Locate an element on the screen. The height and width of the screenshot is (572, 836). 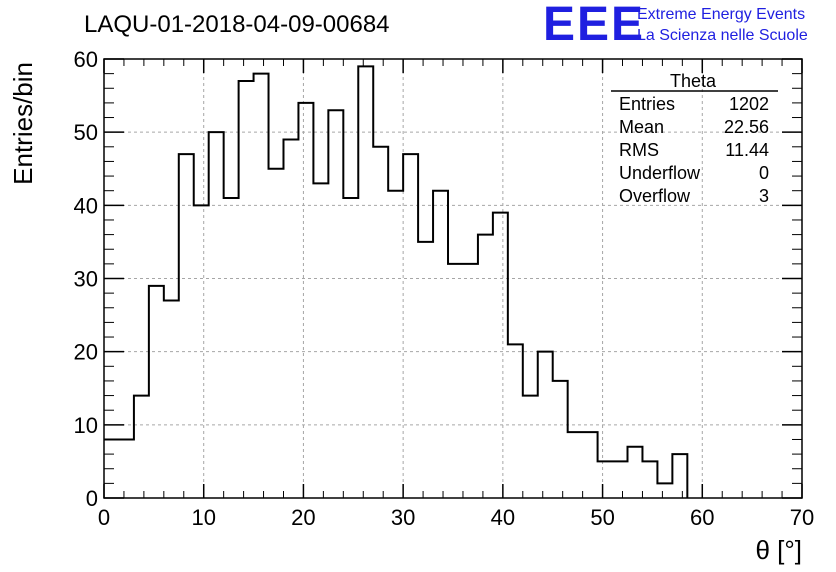
stats-row-label: RMS is located at coordinates (639, 150).